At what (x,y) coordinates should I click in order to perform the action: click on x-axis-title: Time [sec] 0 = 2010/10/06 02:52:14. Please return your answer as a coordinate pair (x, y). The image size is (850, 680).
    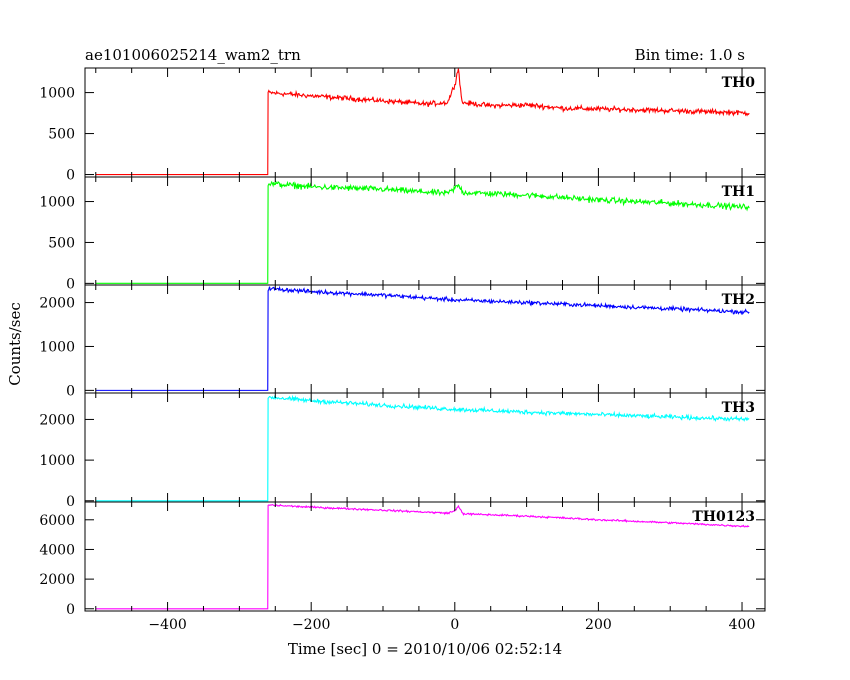
    Looking at the image, I should click on (425, 649).